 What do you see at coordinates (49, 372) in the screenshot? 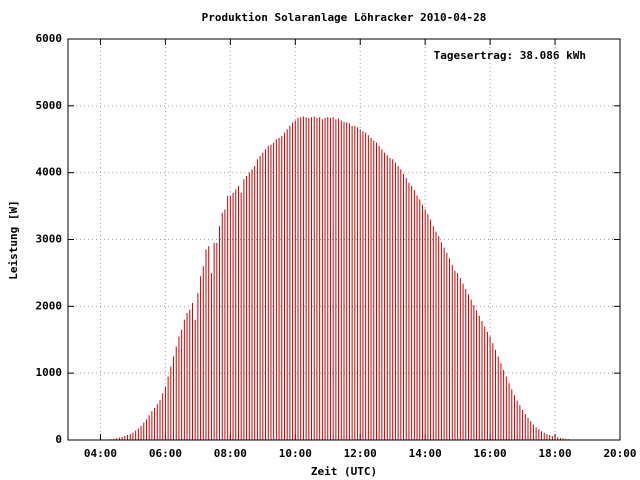
I see `y-tick-label: 1000` at bounding box center [49, 372].